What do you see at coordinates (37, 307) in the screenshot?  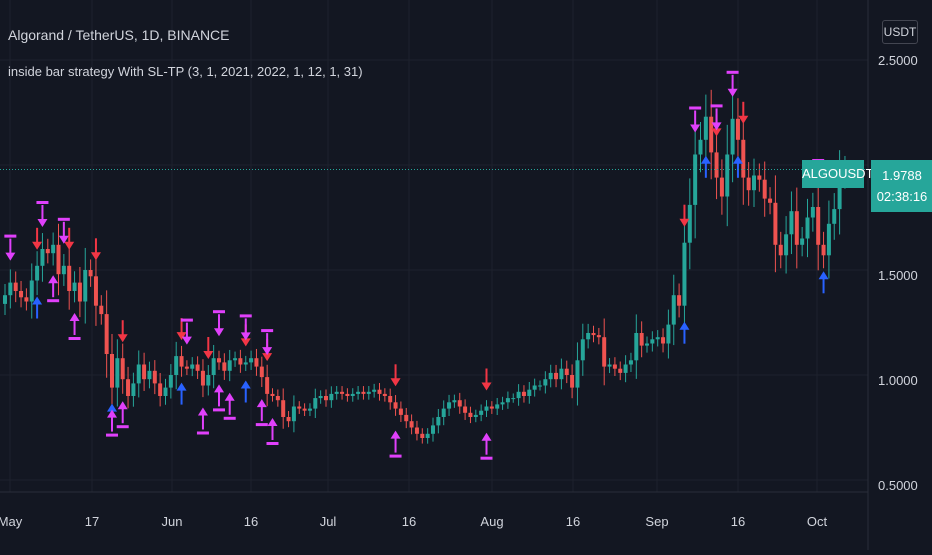 I see `buy-signal-arrow` at bounding box center [37, 307].